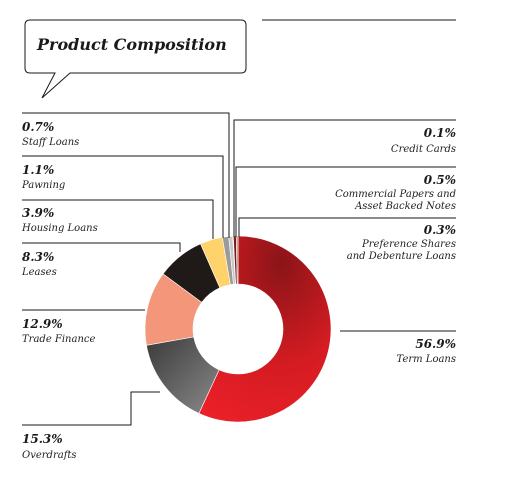 The image size is (518, 477). What do you see at coordinates (42, 439) in the screenshot?
I see `pct-overdrafts: 15.3%` at bounding box center [42, 439].